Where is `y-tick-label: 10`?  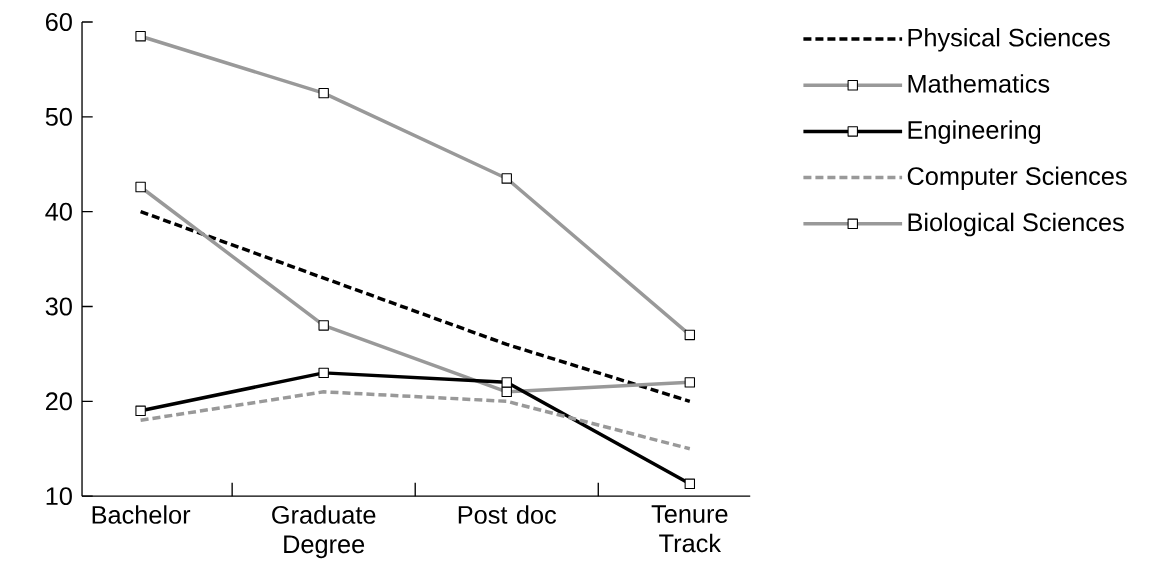 y-tick-label: 10 is located at coordinates (59, 496).